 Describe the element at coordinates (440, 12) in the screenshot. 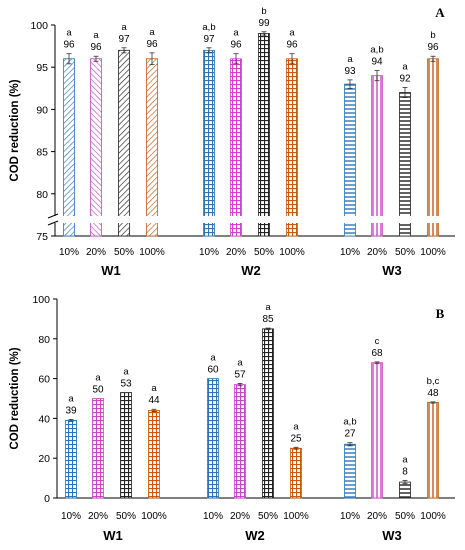

I see `panel-label: A` at that location.